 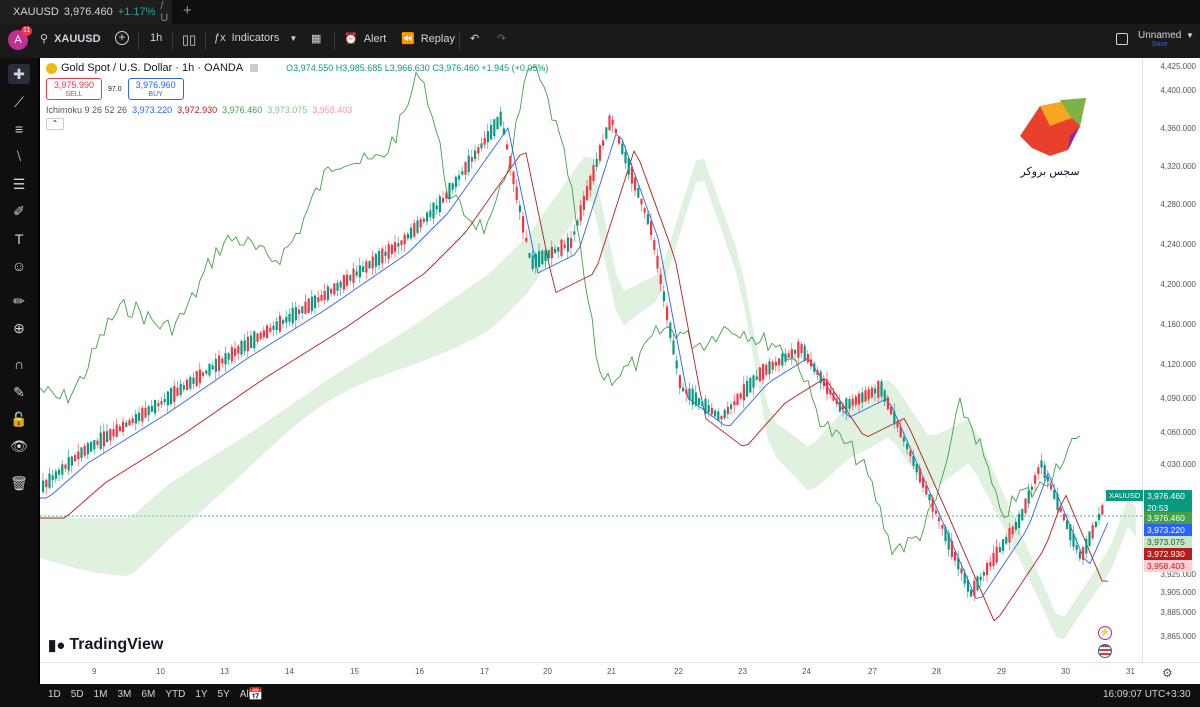 What do you see at coordinates (620, 673) in the screenshot?
I see `time-axis: ⚙ 9 10 13 14 15 16 17 20 21 22 23 24 27 28 29 30 31` at bounding box center [620, 673].